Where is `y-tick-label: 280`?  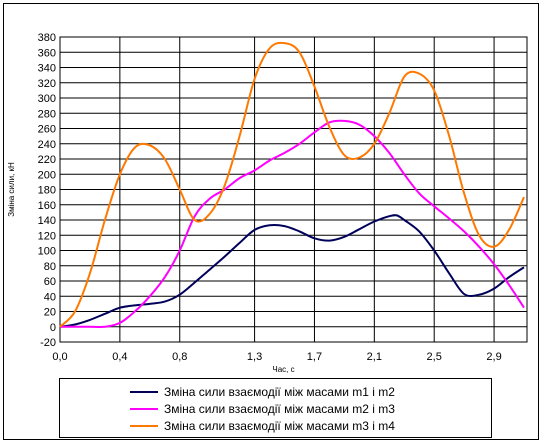
y-tick-label: 280 is located at coordinates (47, 114).